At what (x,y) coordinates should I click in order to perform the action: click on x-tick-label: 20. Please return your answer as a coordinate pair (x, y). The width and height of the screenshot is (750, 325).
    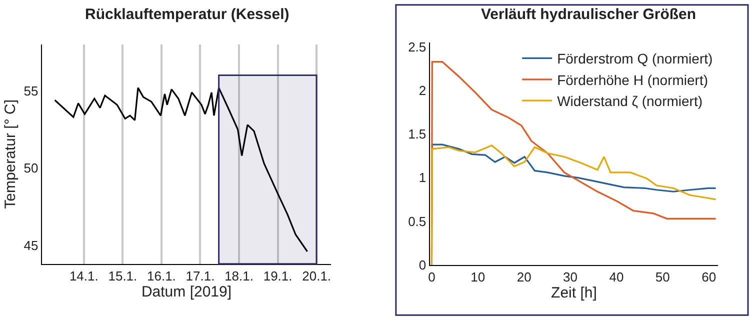
    Looking at the image, I should click on (524, 277).